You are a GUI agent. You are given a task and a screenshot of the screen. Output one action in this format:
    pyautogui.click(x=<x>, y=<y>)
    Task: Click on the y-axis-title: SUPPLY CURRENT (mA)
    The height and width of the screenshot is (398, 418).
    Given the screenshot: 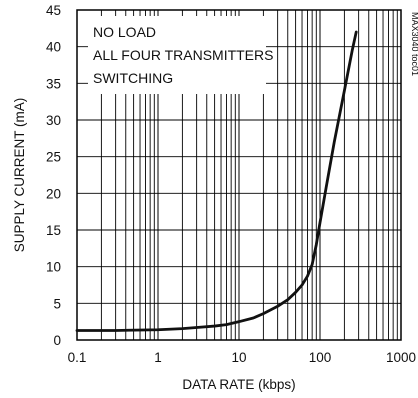 What is the action you would take?
    pyautogui.click(x=19, y=175)
    